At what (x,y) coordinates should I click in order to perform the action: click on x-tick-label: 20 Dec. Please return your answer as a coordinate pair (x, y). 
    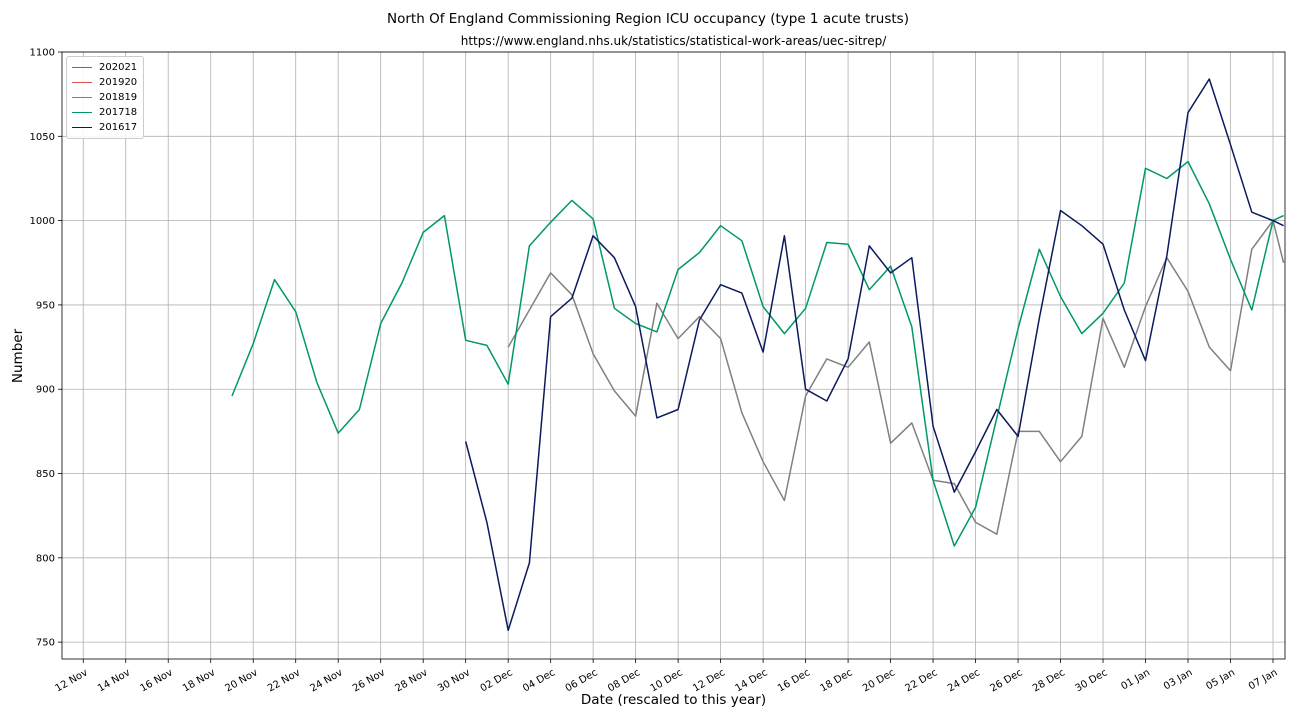
    Looking at the image, I should click on (879, 680).